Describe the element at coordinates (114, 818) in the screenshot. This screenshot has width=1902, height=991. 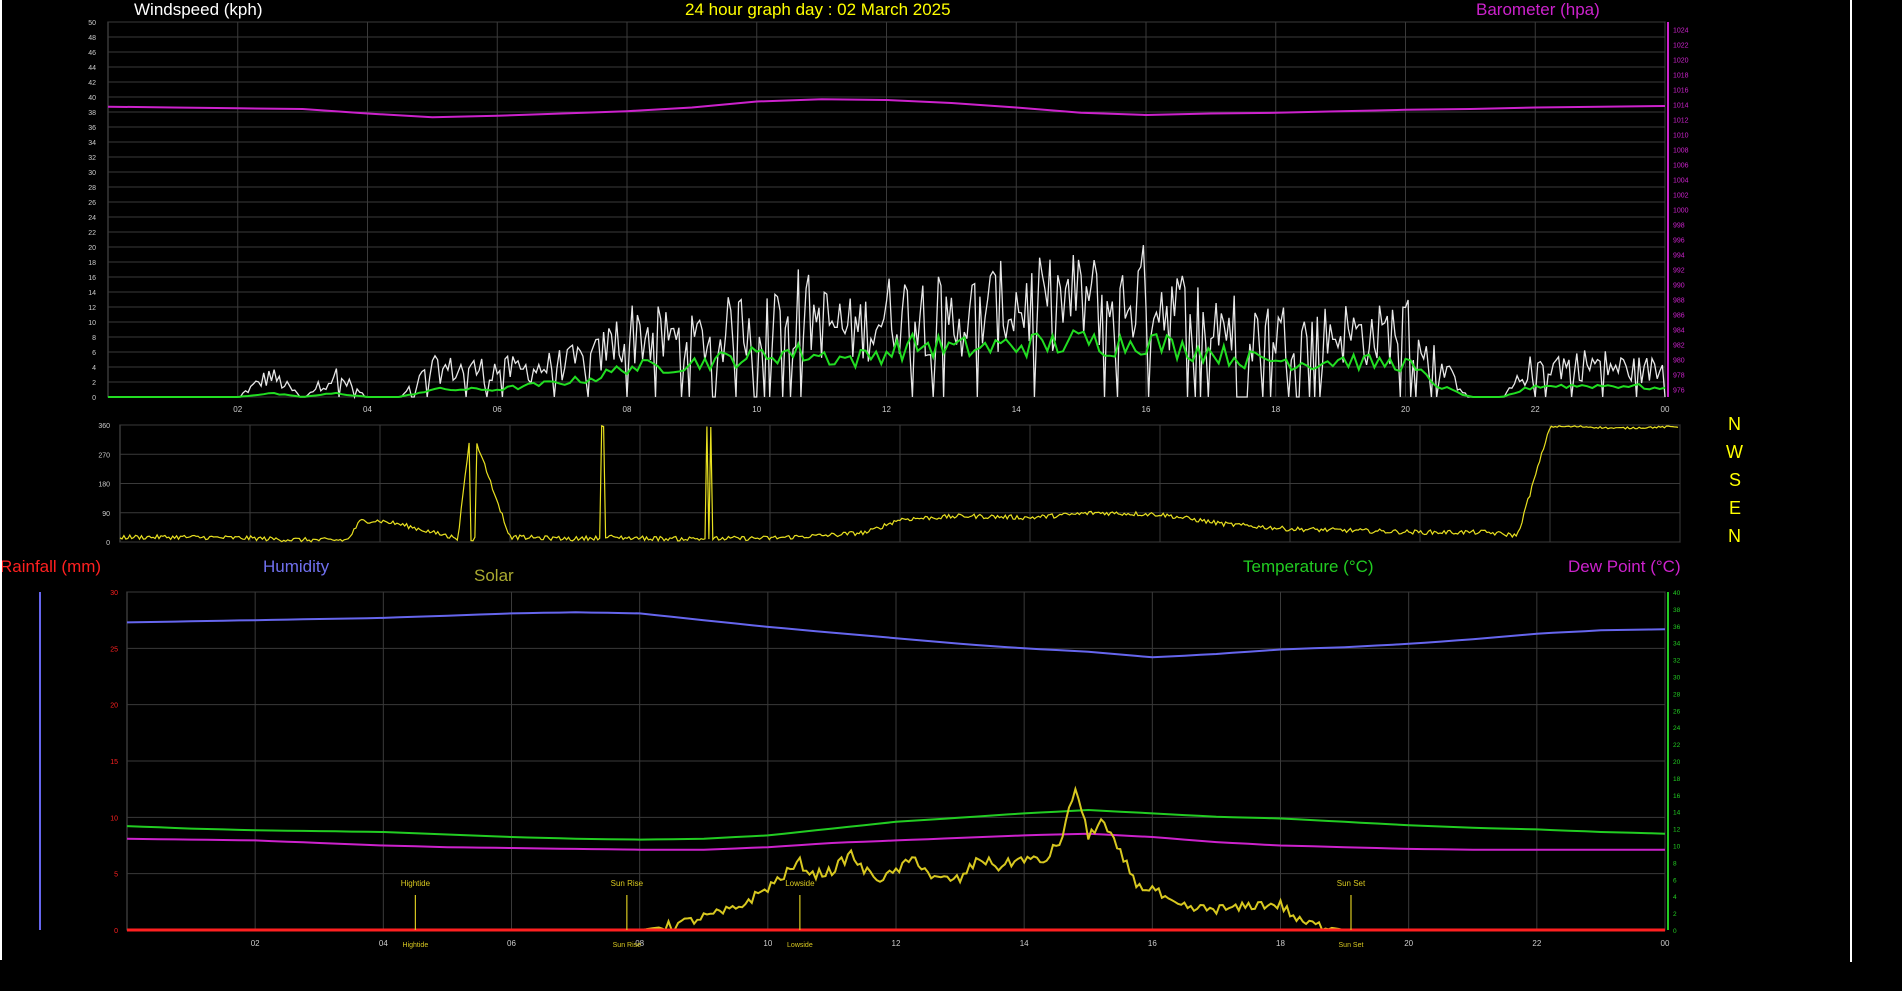
I see `rainfall-tick-label: 10` at that location.